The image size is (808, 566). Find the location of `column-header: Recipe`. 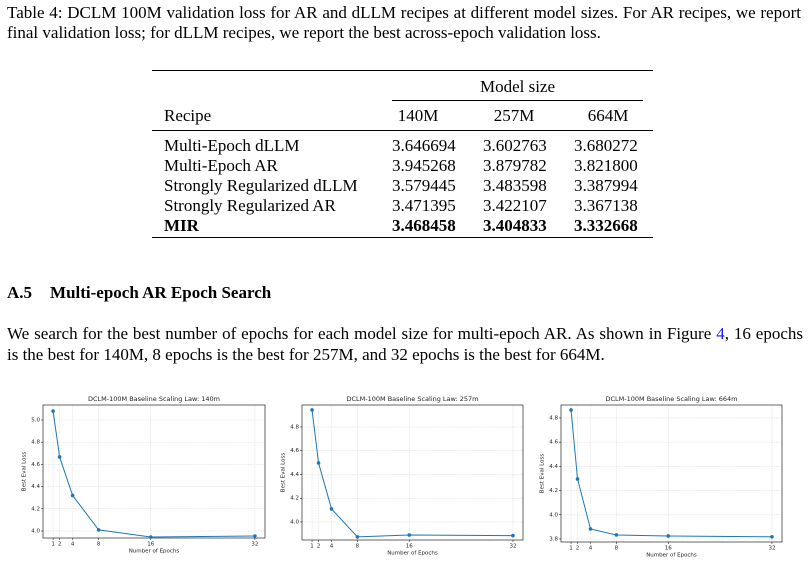

column-header: Recipe is located at coordinates (188, 115).